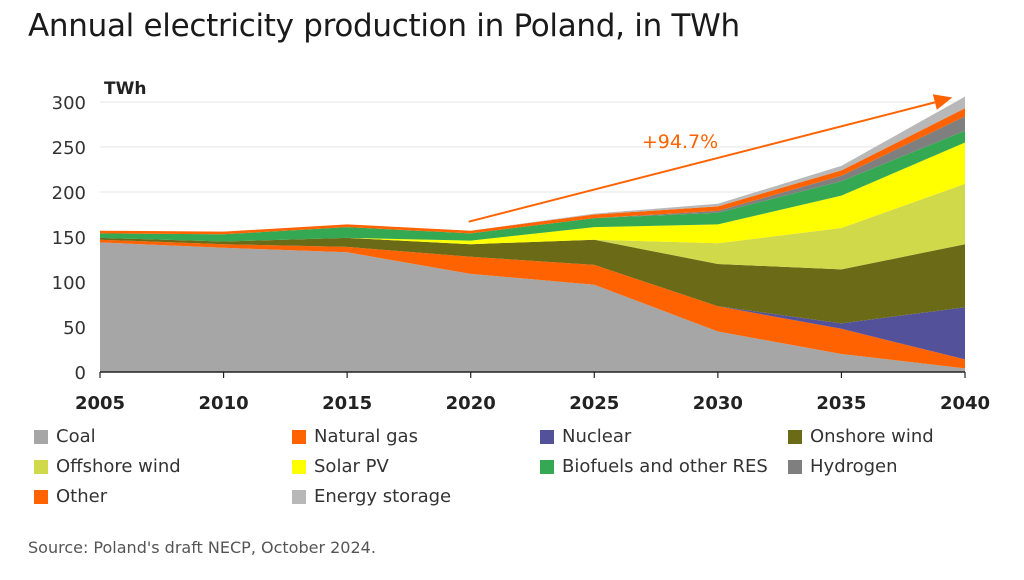 The height and width of the screenshot is (580, 1024). I want to click on y-tick-label: 150, so click(69, 238).